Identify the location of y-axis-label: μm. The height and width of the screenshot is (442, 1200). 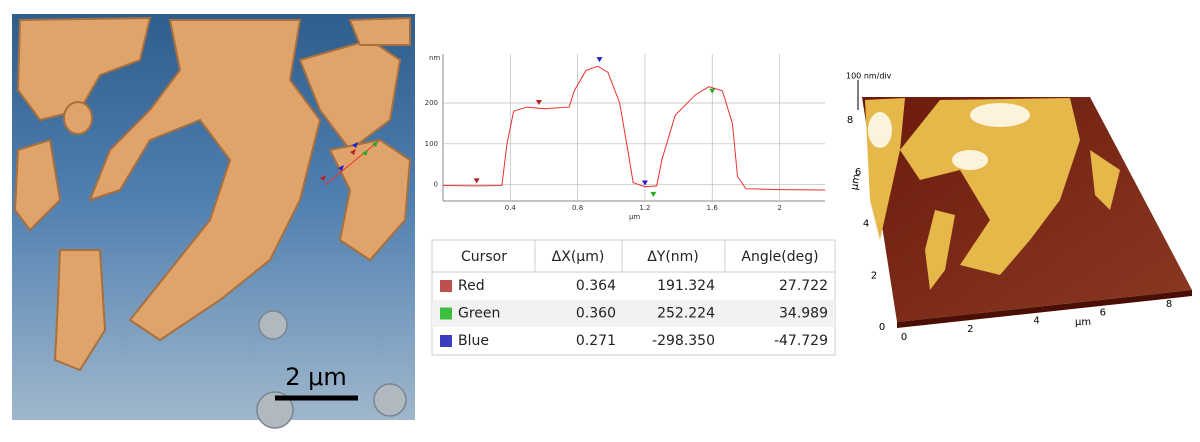
(856, 182).